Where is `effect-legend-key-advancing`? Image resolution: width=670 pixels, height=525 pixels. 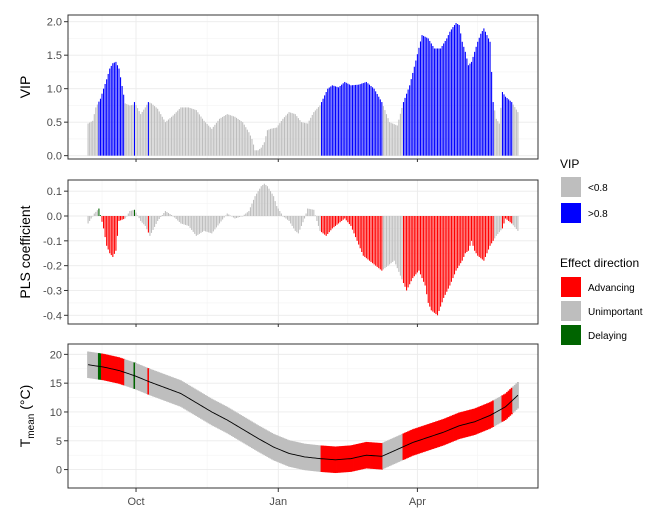 effect-legend-key-advancing is located at coordinates (571, 287).